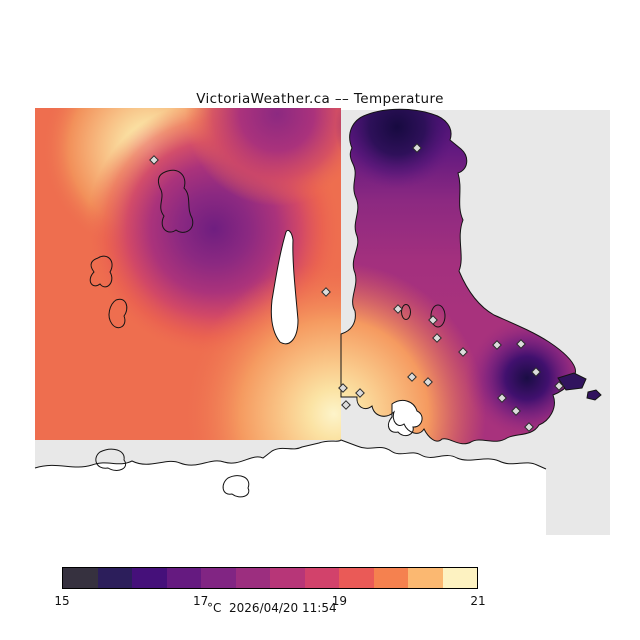 Image resolution: width=640 pixels, height=640 pixels. Describe the element at coordinates (334, 353) in the screenshot. I see `warm-anomaly-south` at that location.